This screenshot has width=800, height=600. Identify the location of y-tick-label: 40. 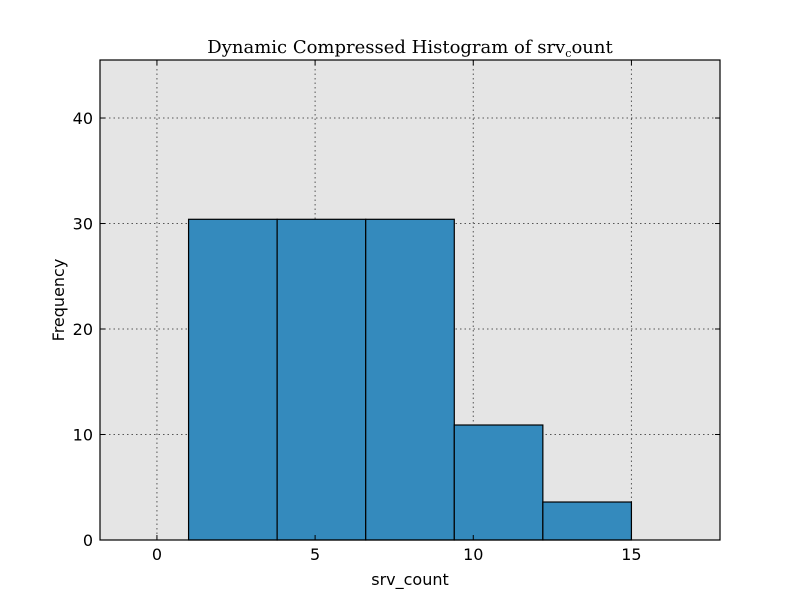
(83, 118).